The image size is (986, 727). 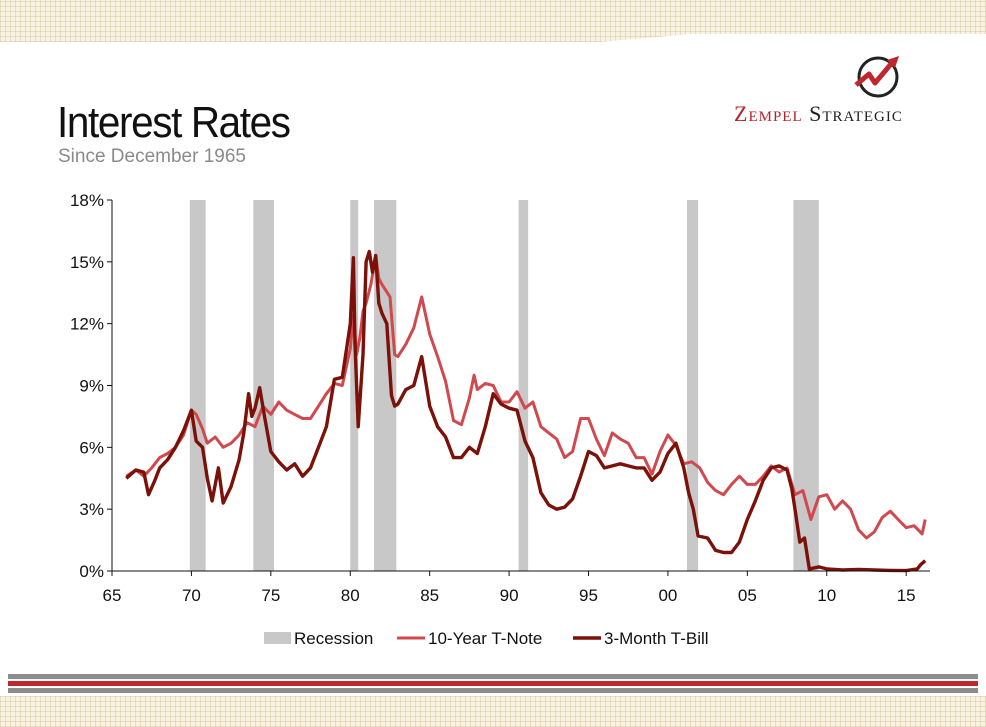 I want to click on footer-rule-gray, so click(x=493, y=676).